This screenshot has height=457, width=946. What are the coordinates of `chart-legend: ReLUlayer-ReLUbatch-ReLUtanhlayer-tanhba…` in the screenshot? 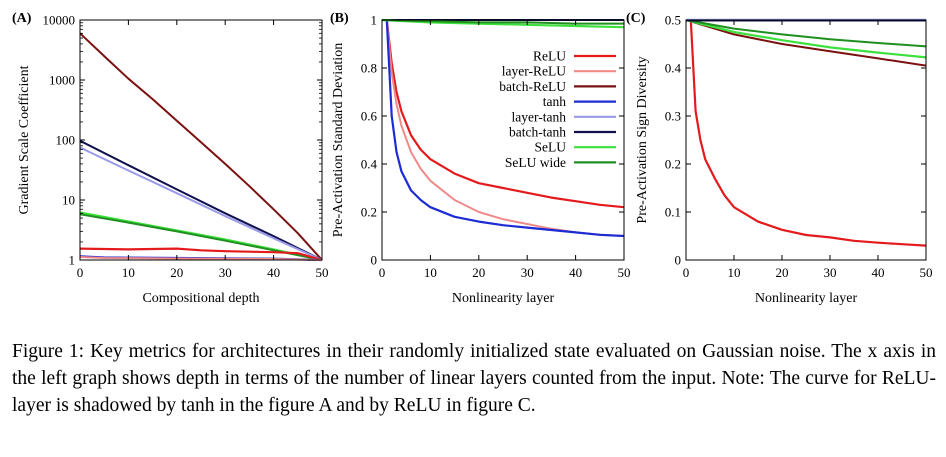 It's located at (557, 109).